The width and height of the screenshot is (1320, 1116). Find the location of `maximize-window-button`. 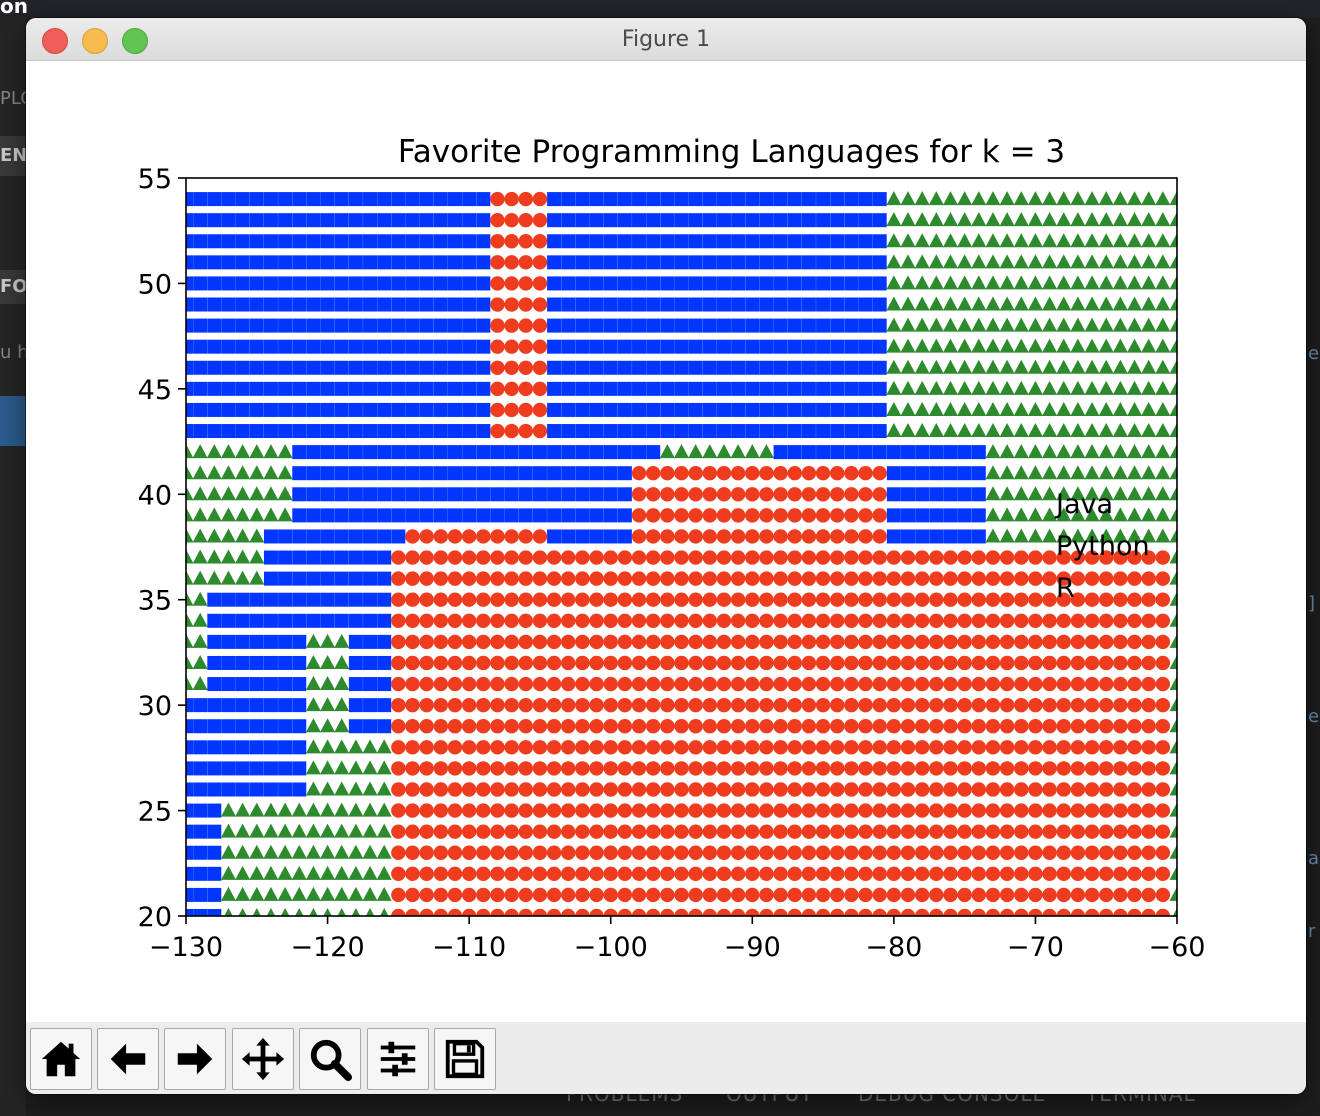

maximize-window-button is located at coordinates (135, 41).